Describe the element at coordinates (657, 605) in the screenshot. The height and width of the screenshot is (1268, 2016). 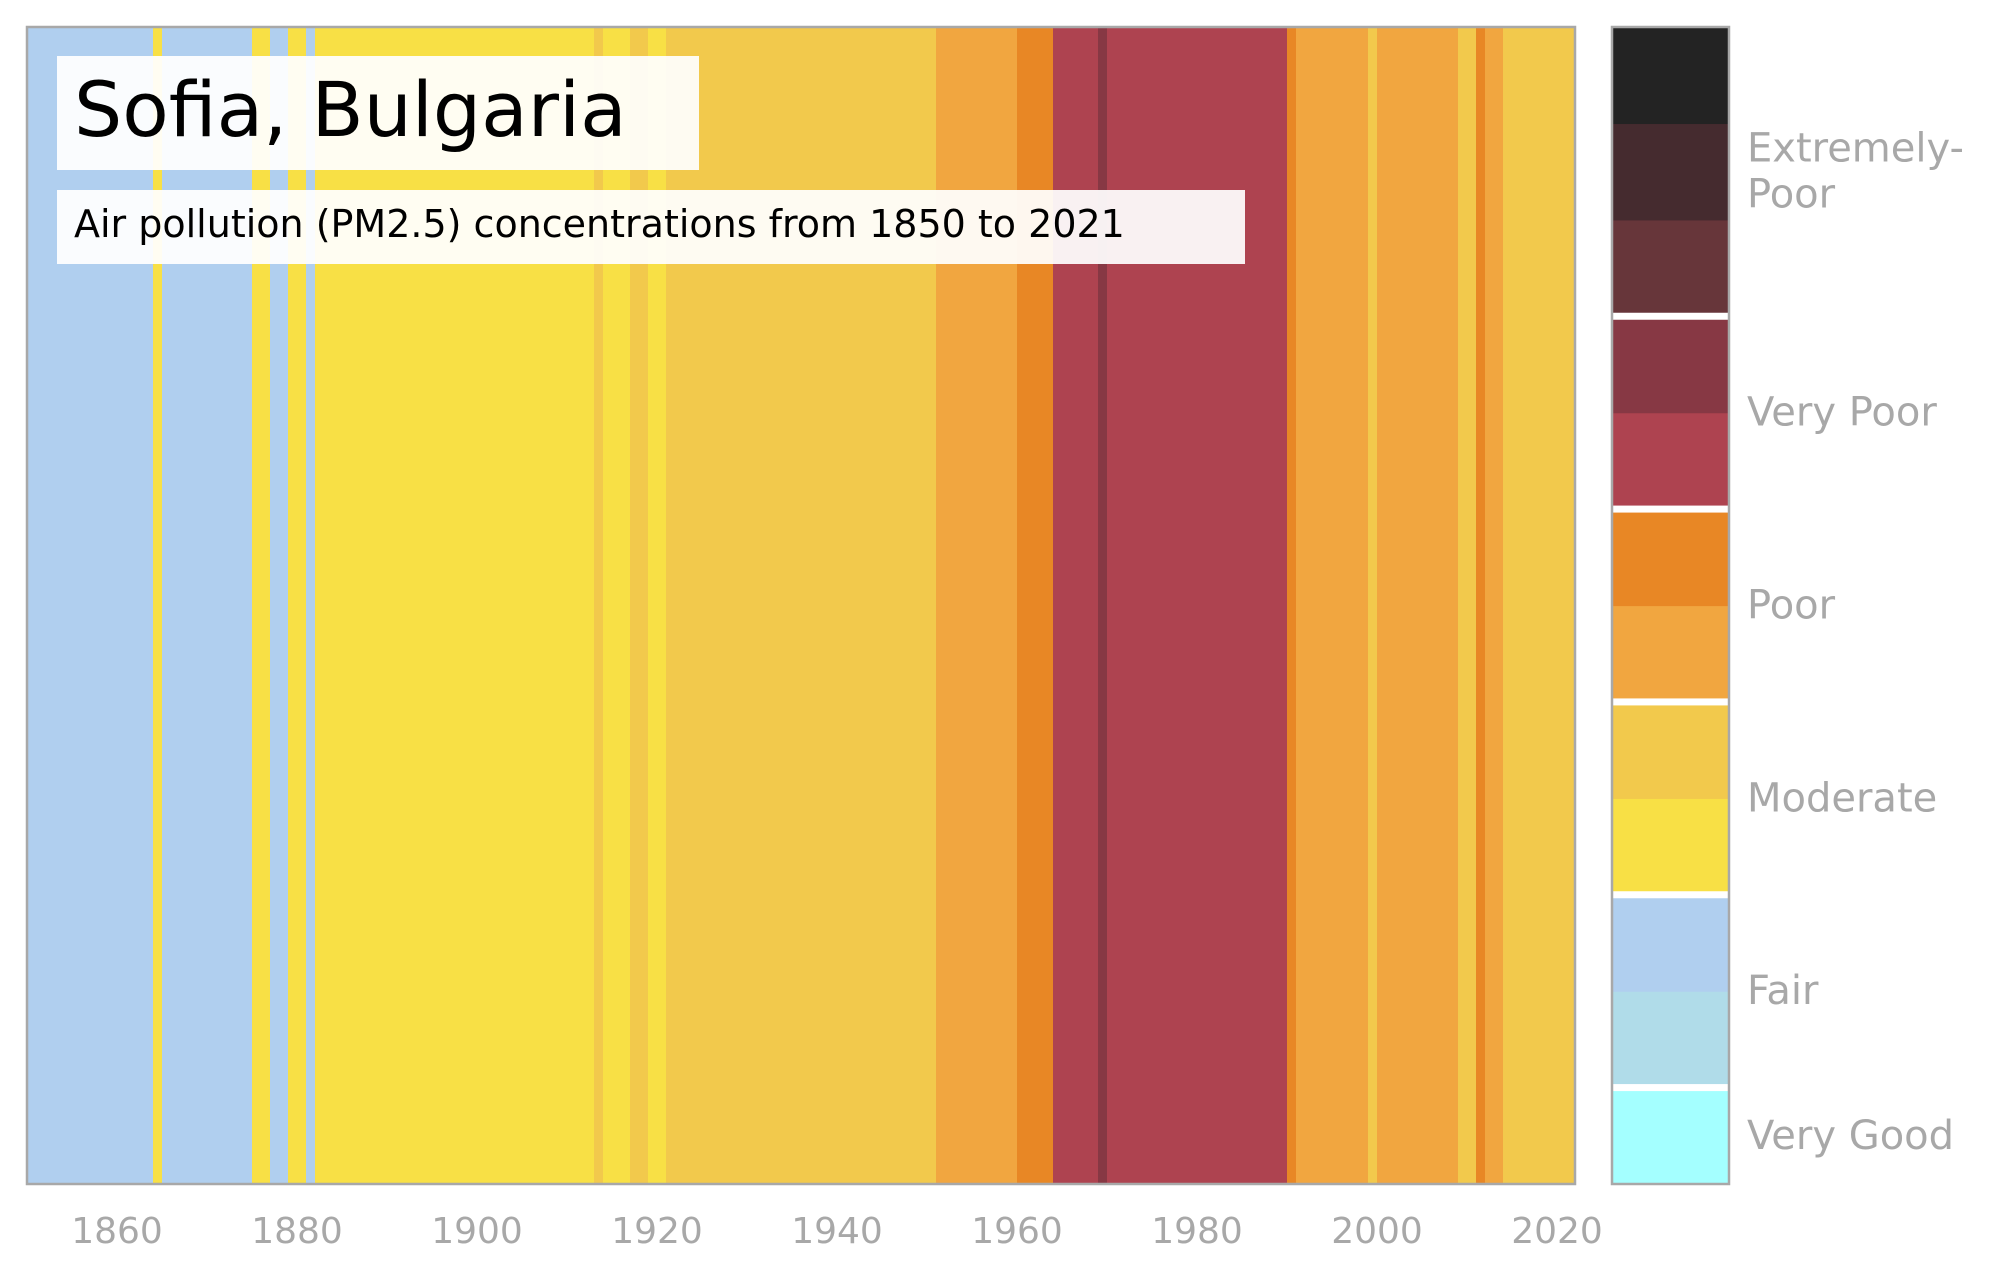
I see `stripe-1919-1921` at that location.